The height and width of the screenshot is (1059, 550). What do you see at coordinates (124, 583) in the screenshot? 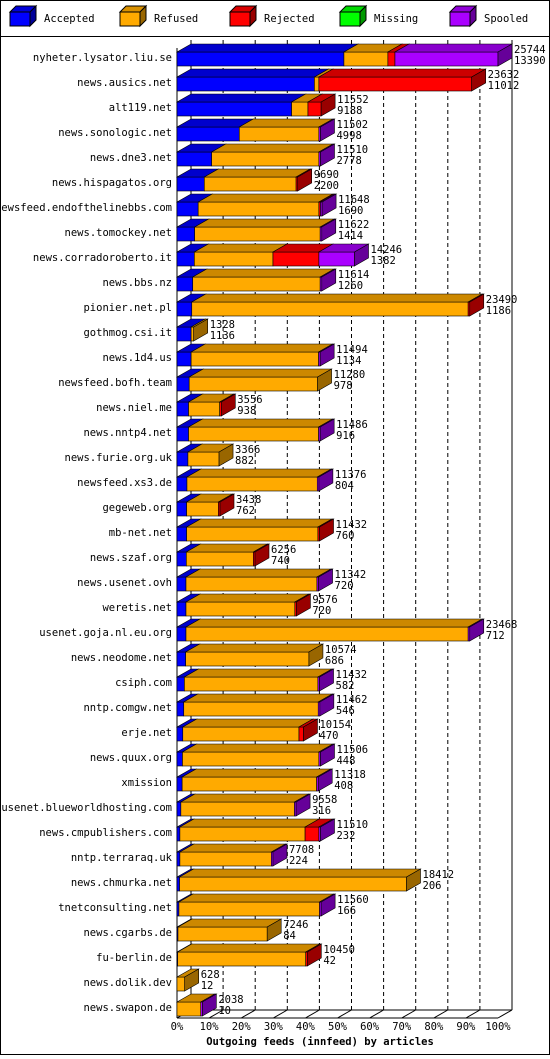
I see `y-tick-label: news.usenet.ovh` at bounding box center [124, 583].